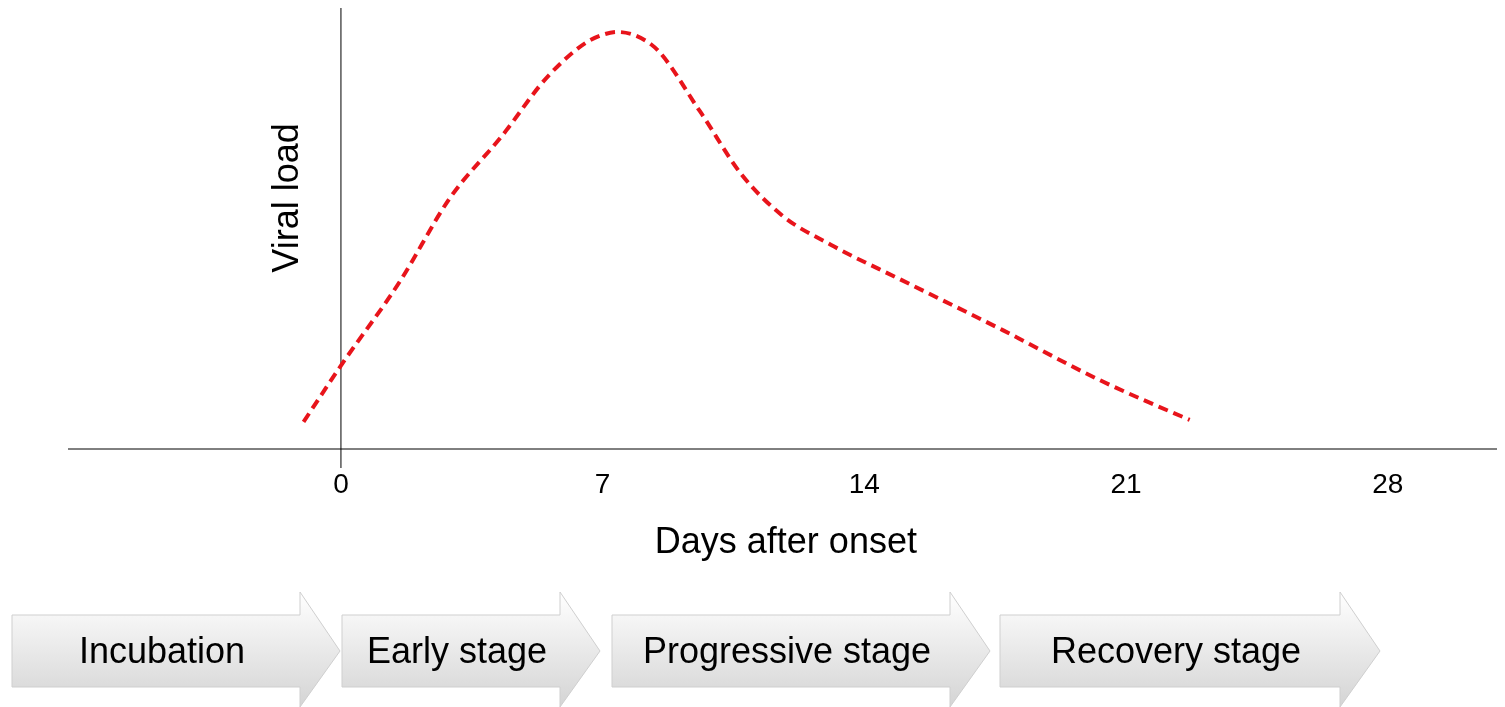 The image size is (1505, 707). I want to click on x-tick-label: 7, so click(602, 483).